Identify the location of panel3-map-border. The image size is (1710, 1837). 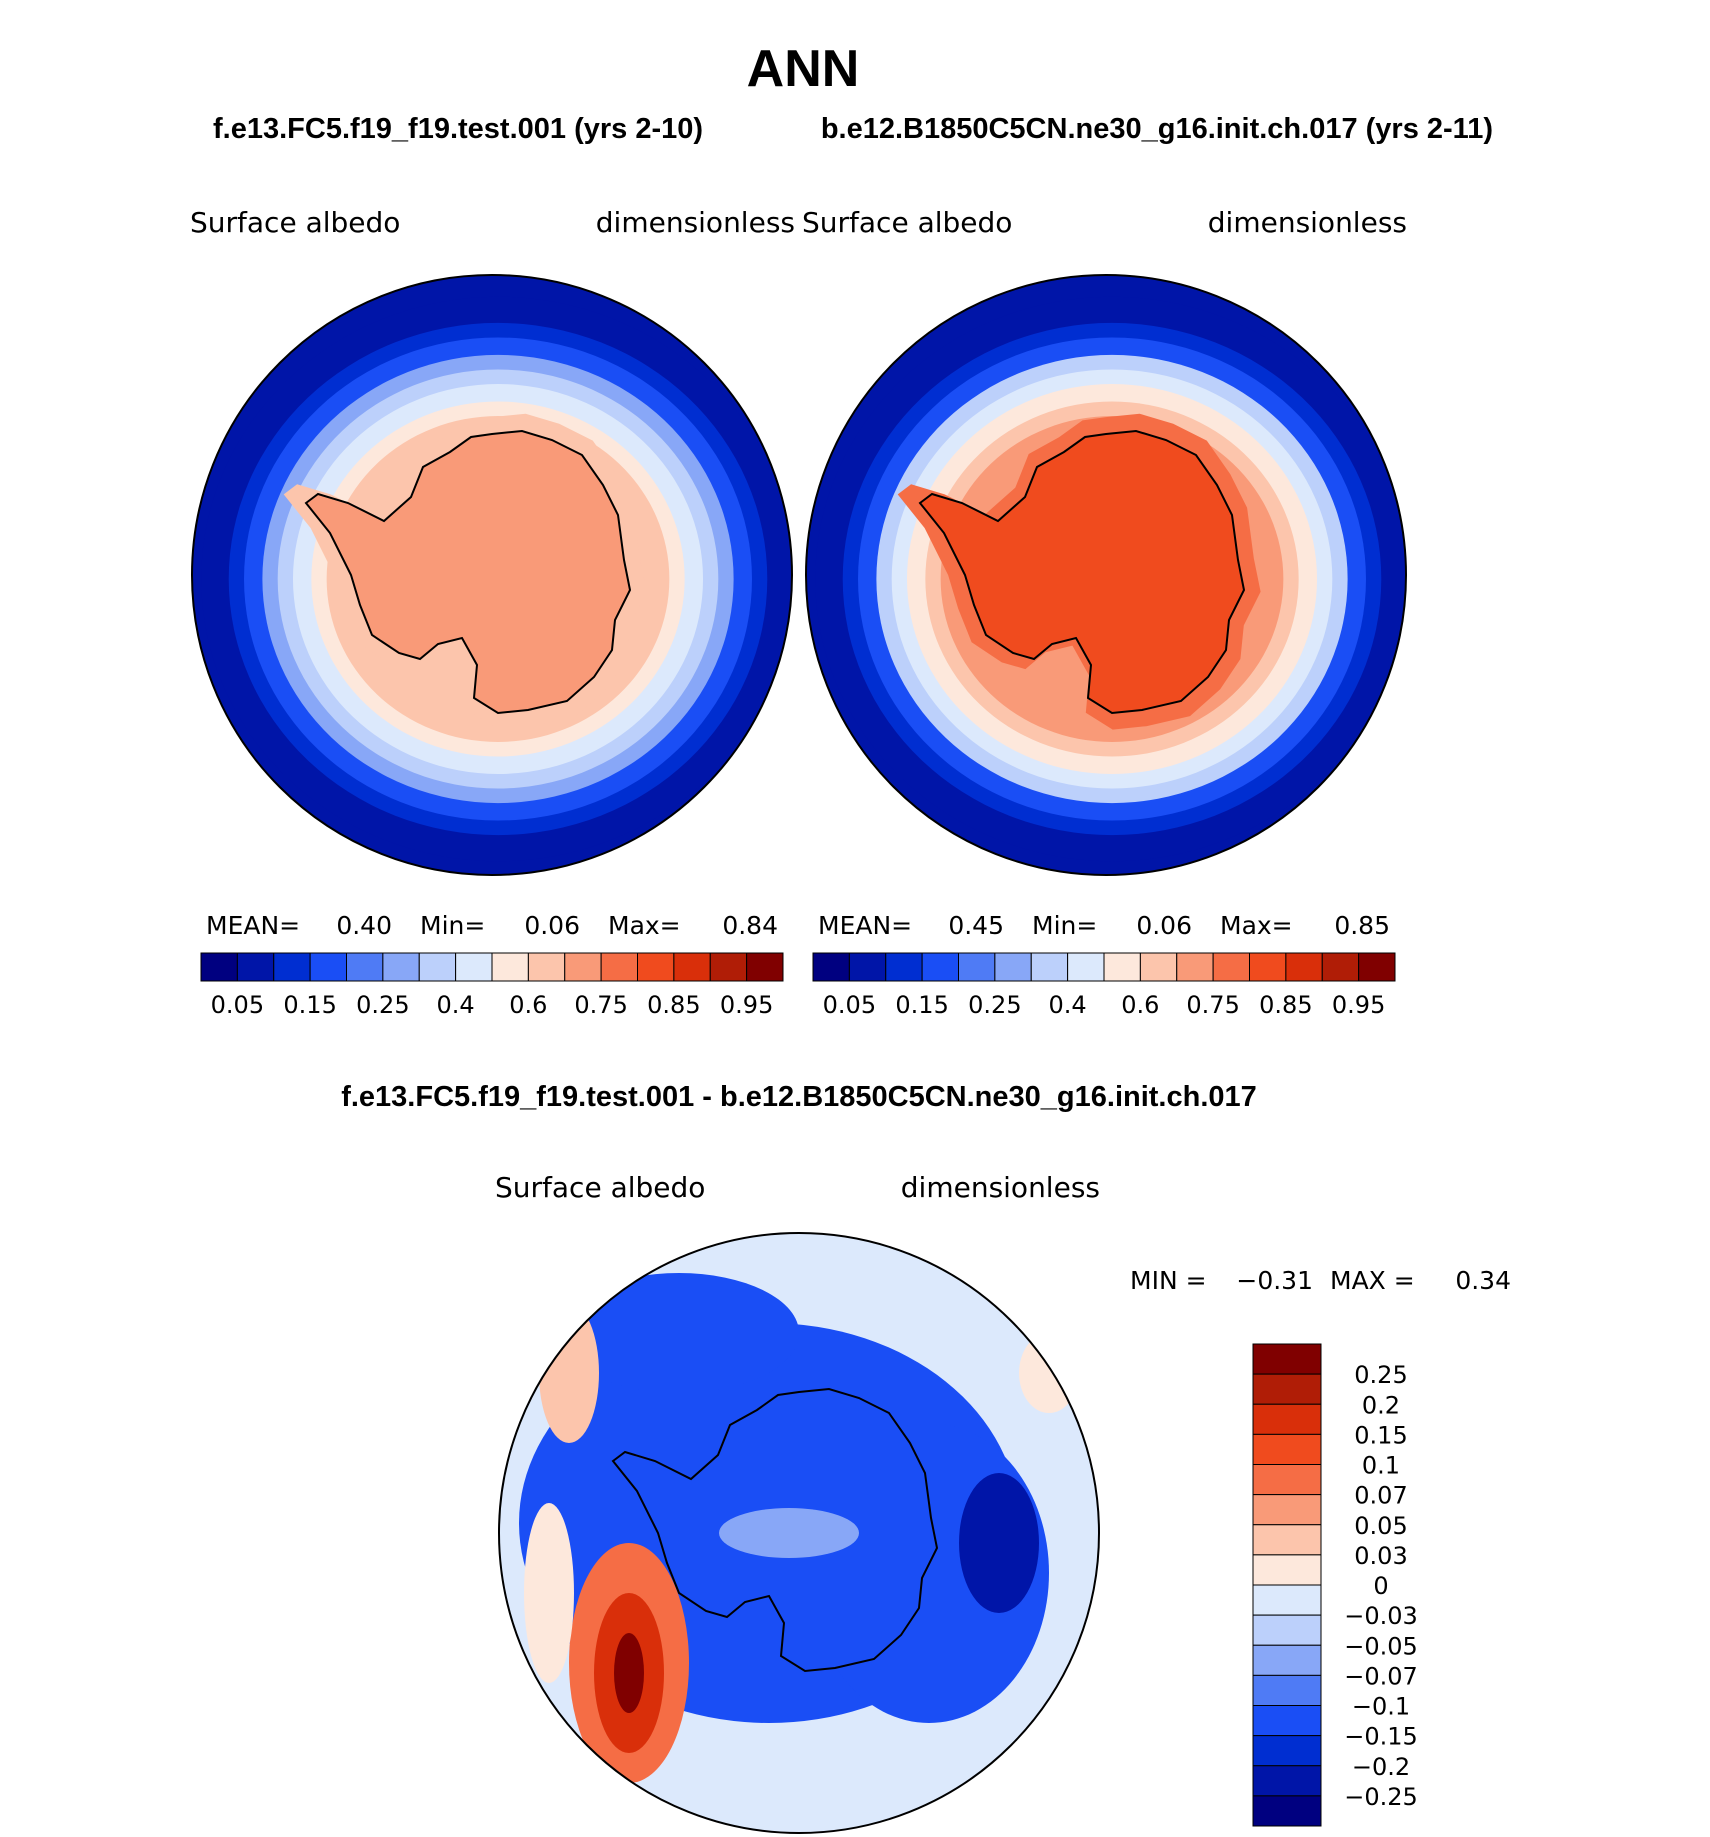
(799, 1533).